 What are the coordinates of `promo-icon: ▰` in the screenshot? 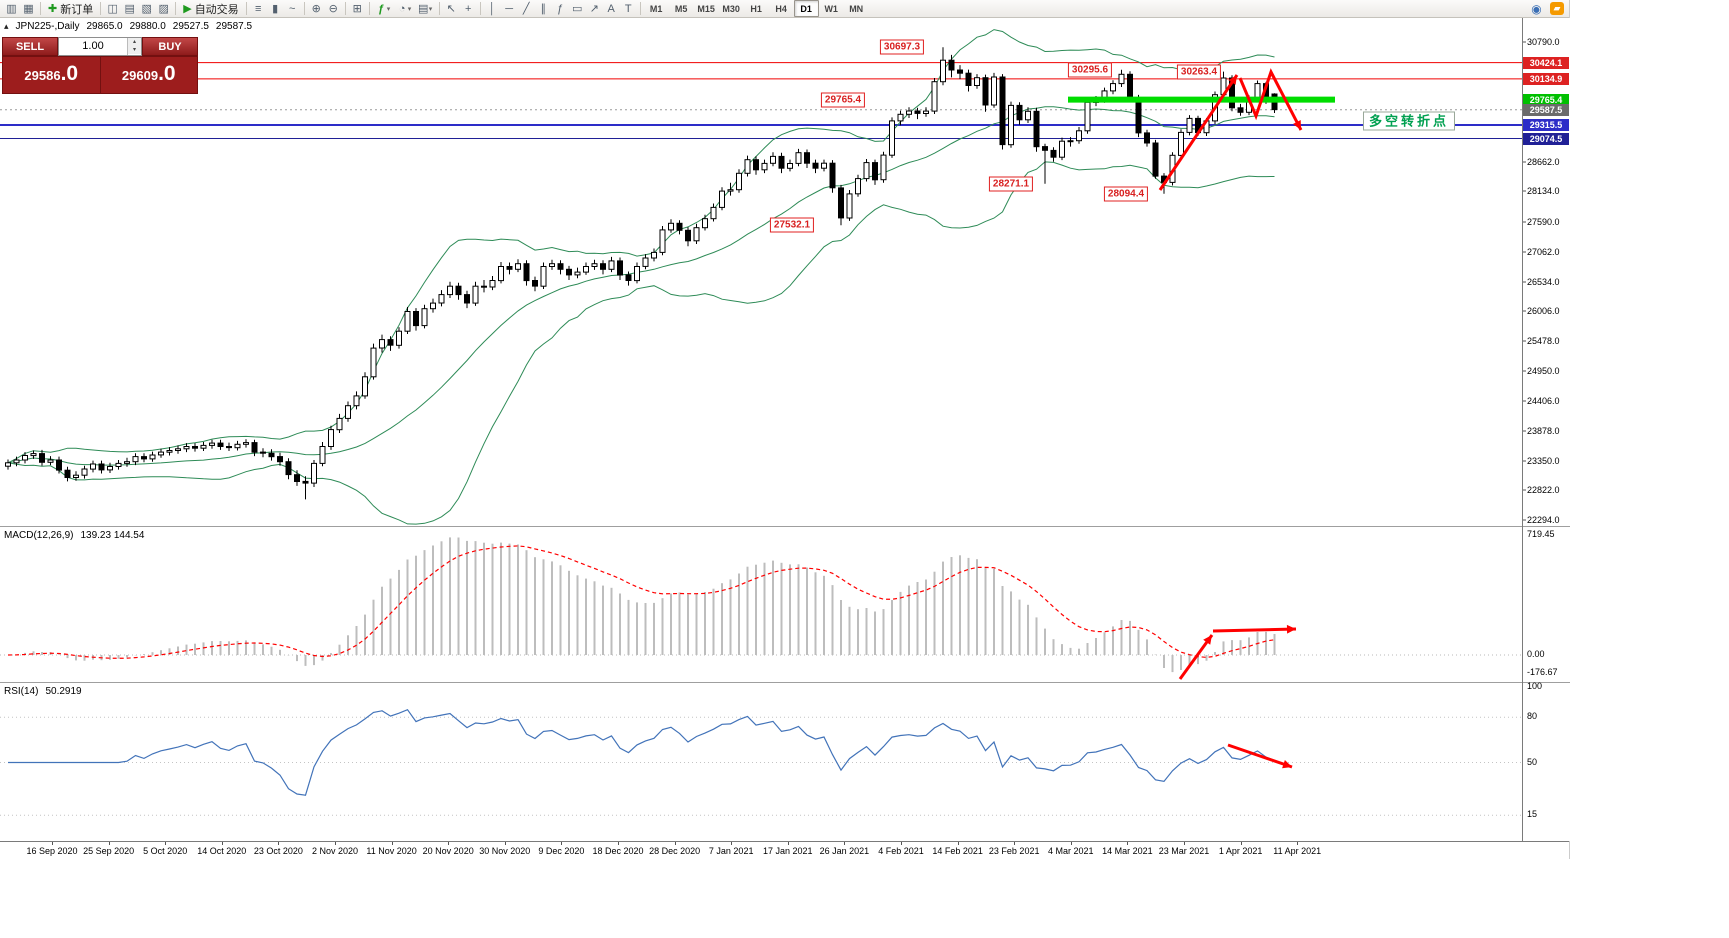 It's located at (1557, 8).